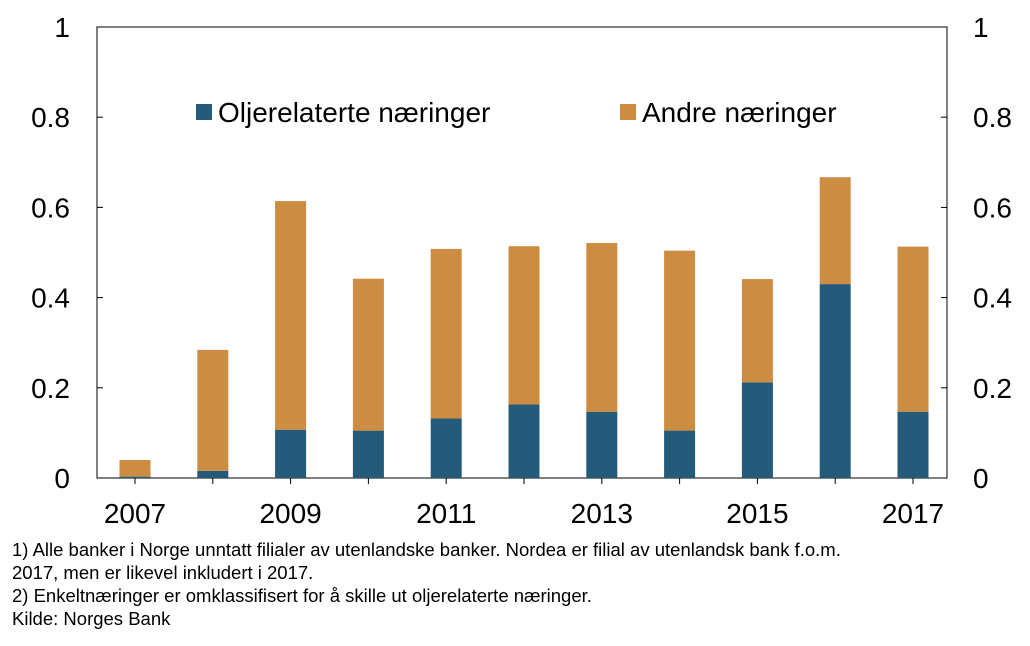 The width and height of the screenshot is (1030, 646). Describe the element at coordinates (62, 478) in the screenshot. I see `y-tick-label-left: 0` at that location.